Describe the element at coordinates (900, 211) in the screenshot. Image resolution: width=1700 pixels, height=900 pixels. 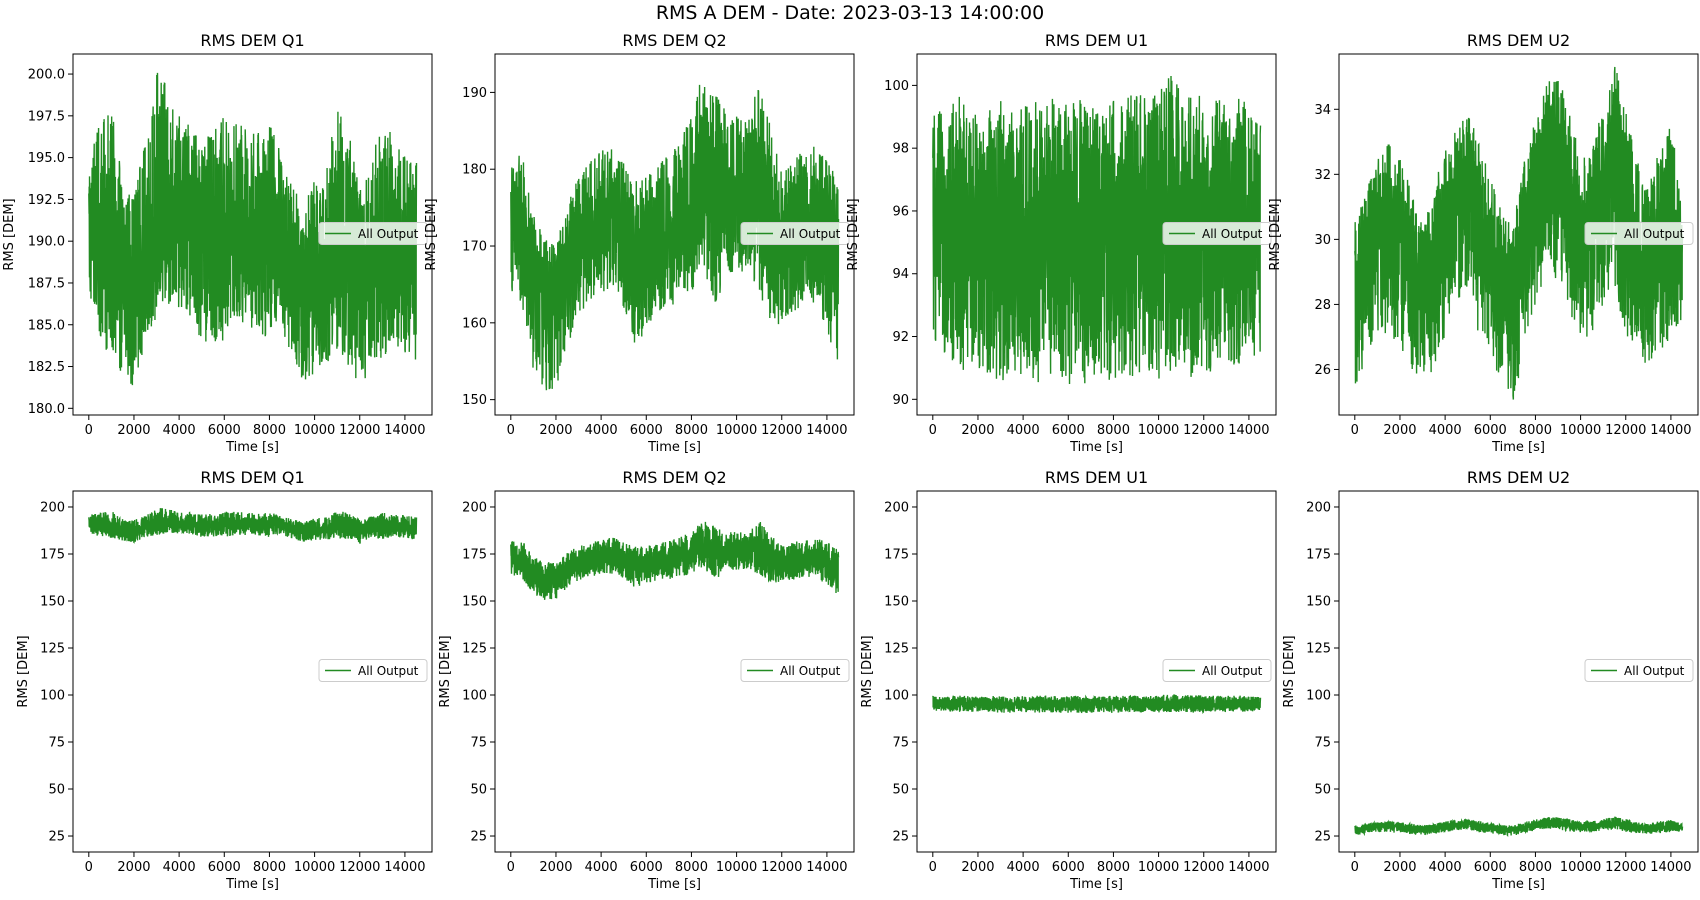
I see `y-tick-label: 96` at that location.